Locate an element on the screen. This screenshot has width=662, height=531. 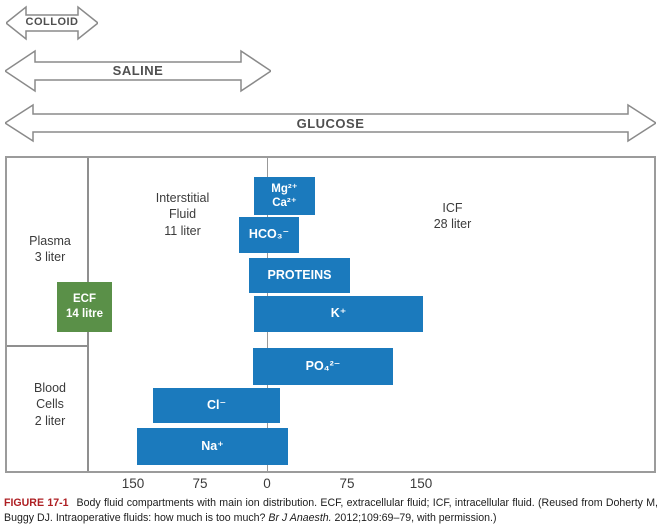
bar-label: Mg²⁺ Ca²⁺ is located at coordinates (284, 195).